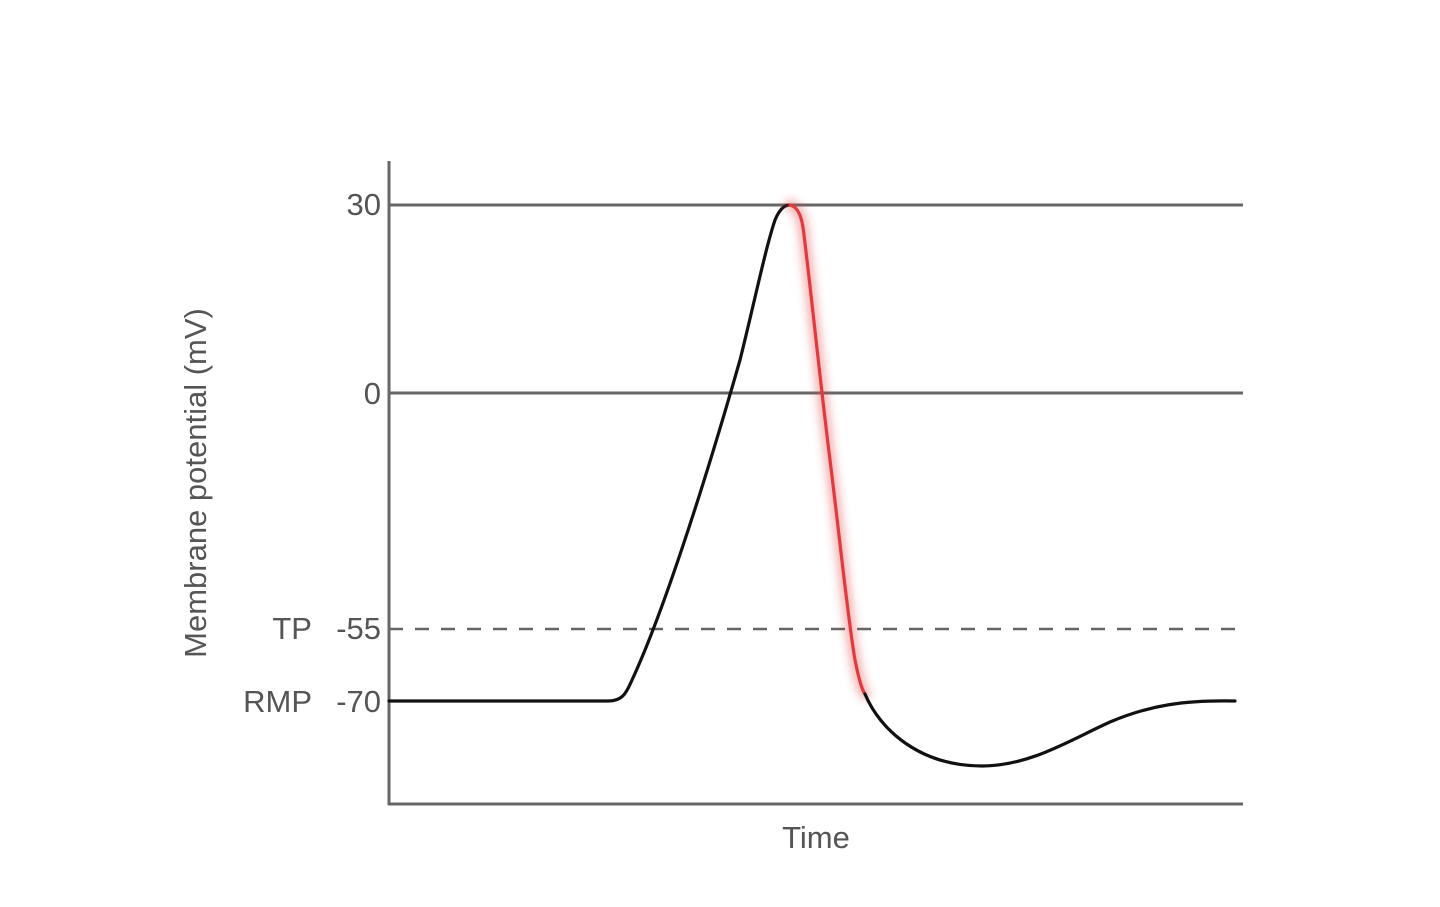 The height and width of the screenshot is (907, 1440). What do you see at coordinates (292, 628) in the screenshot?
I see `y-tick-tp-prefix: TP` at bounding box center [292, 628].